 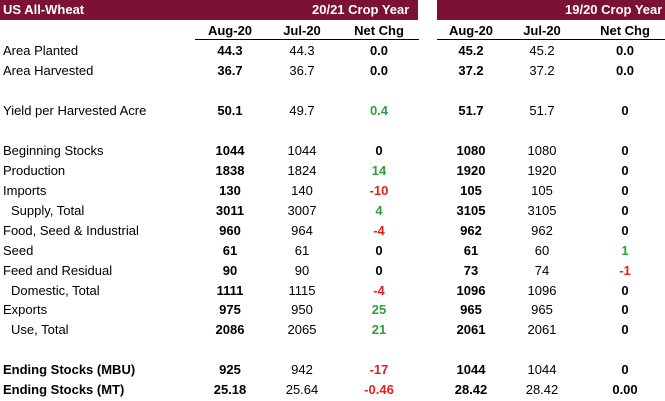 What do you see at coordinates (379, 250) in the screenshot?
I see `cell-net-chg-current: 0` at bounding box center [379, 250].